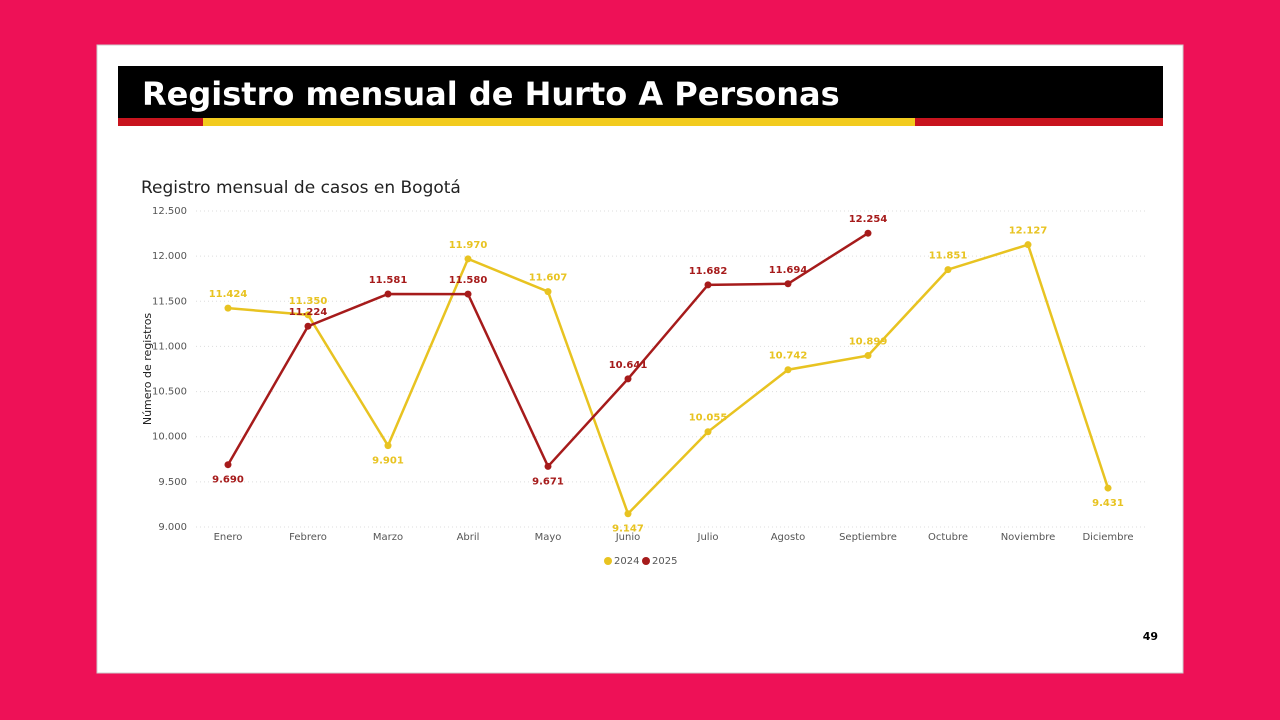 This screenshot has height=720, width=1280. What do you see at coordinates (626, 561) in the screenshot?
I see `legend-label: 2024` at bounding box center [626, 561].